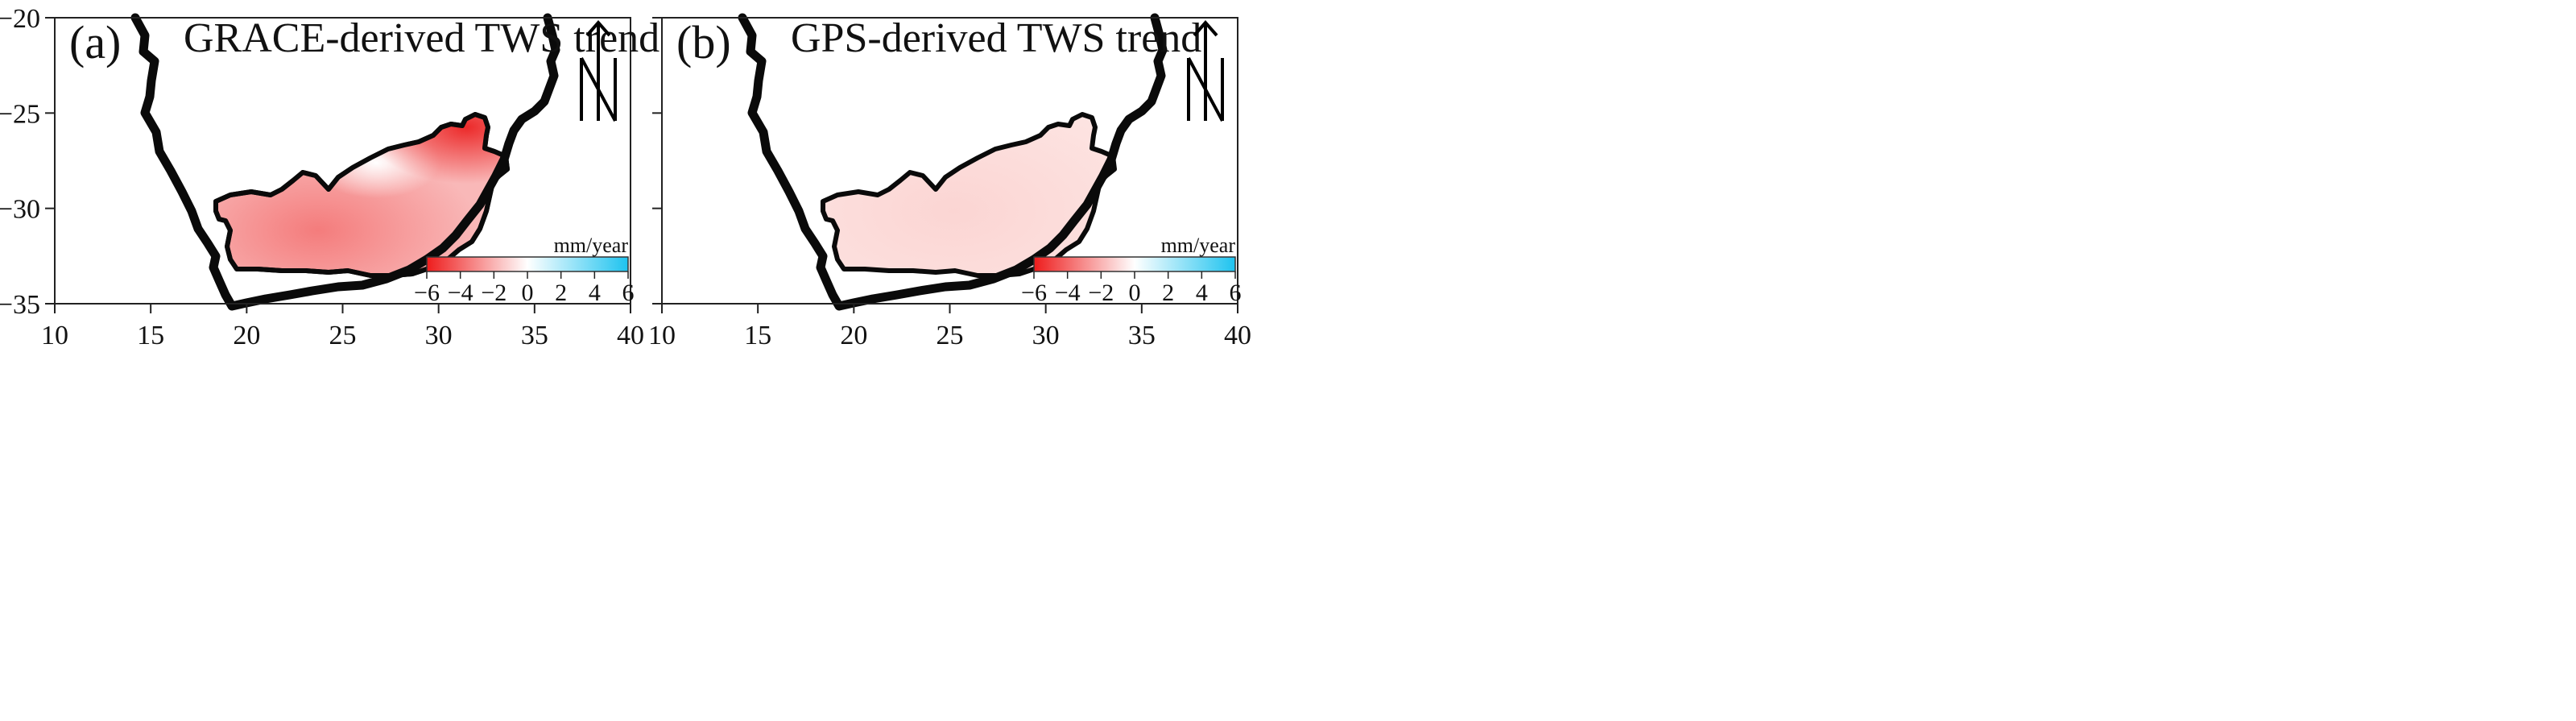 The height and width of the screenshot is (721, 2576). What do you see at coordinates (996, 38) in the screenshot?
I see `panel-title: GPS-derived TWS trend` at bounding box center [996, 38].